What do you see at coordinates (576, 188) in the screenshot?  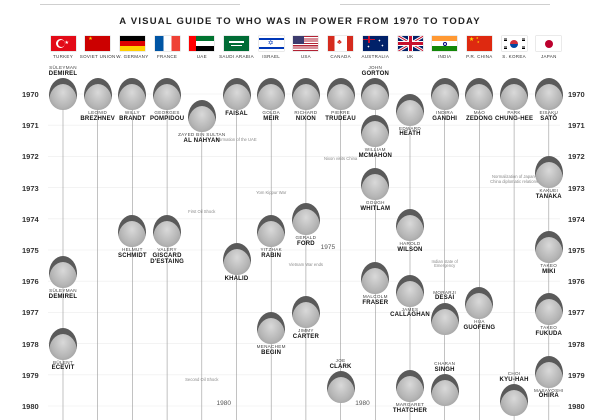 I see `year-label-right: 1973` at bounding box center [576, 188].